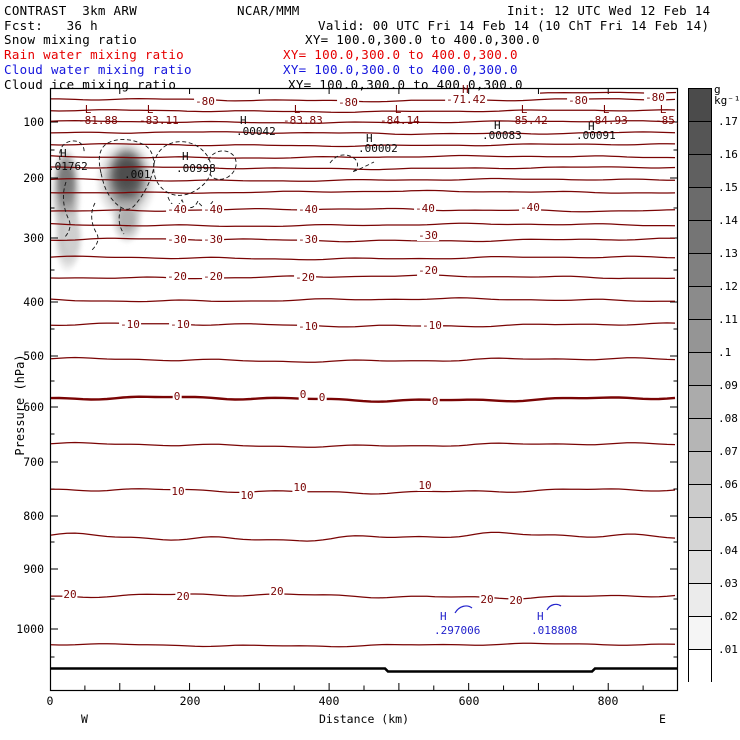  I want to click on field-label: Cloud water mixing ratio, so click(98, 69).